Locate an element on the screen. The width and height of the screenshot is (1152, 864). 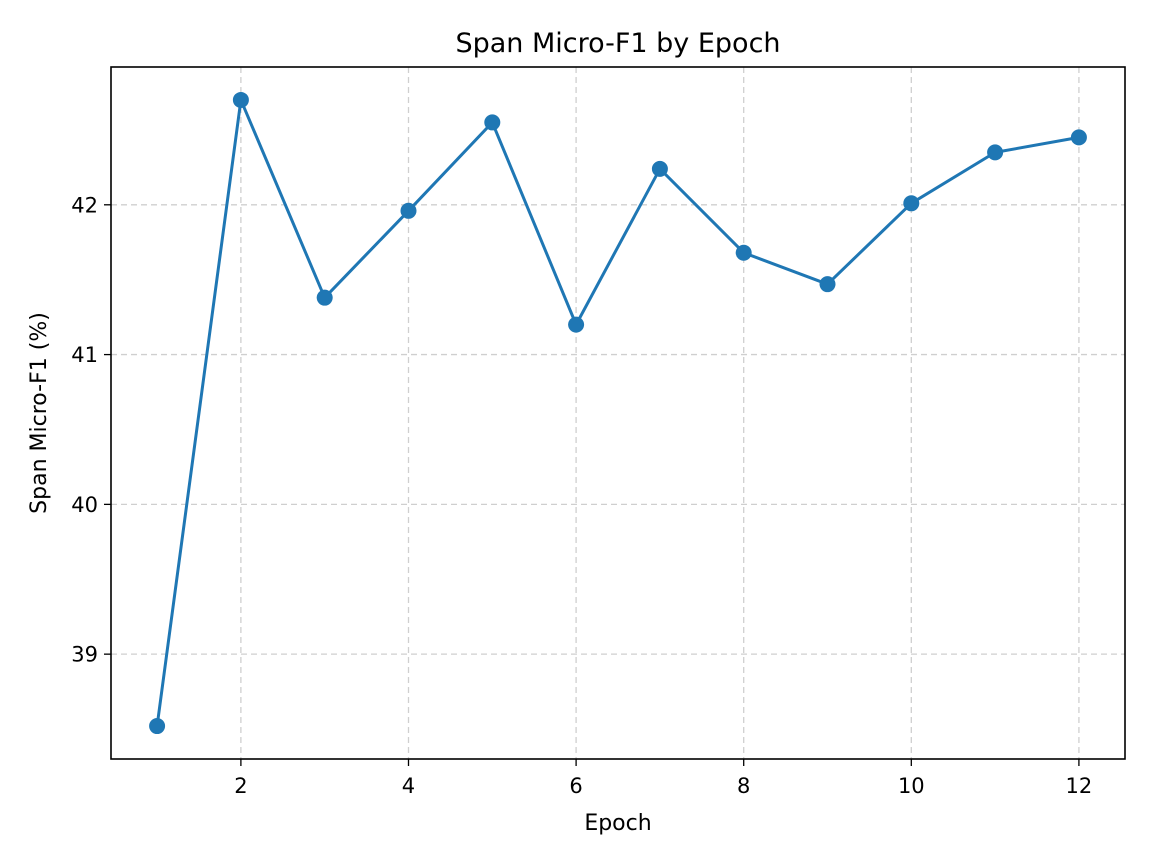
y-tick-label: 42 is located at coordinates (84, 205).